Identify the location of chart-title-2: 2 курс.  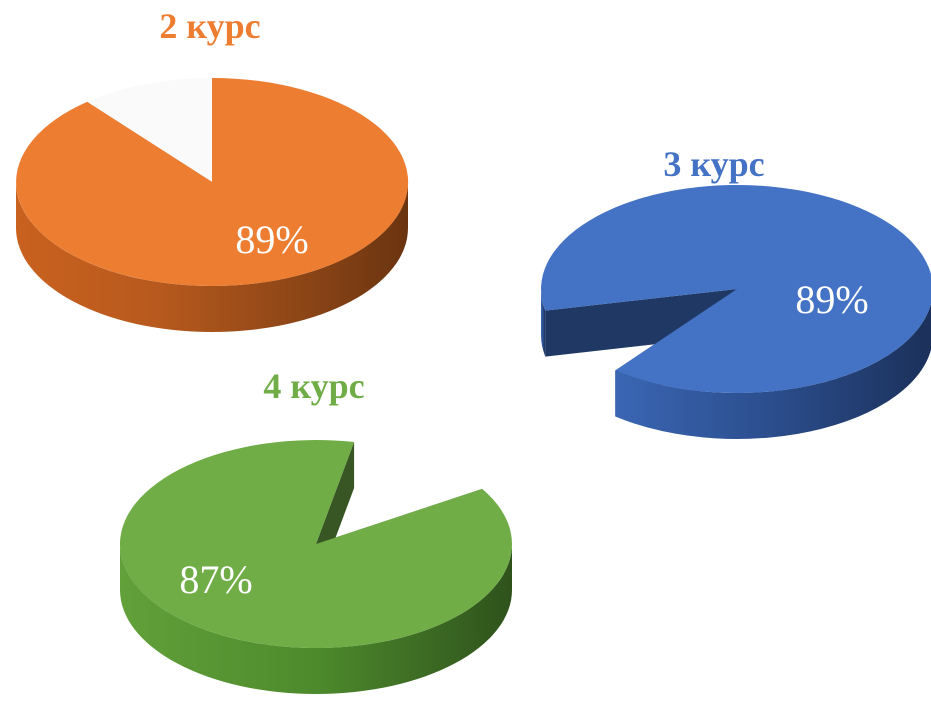
(209, 26).